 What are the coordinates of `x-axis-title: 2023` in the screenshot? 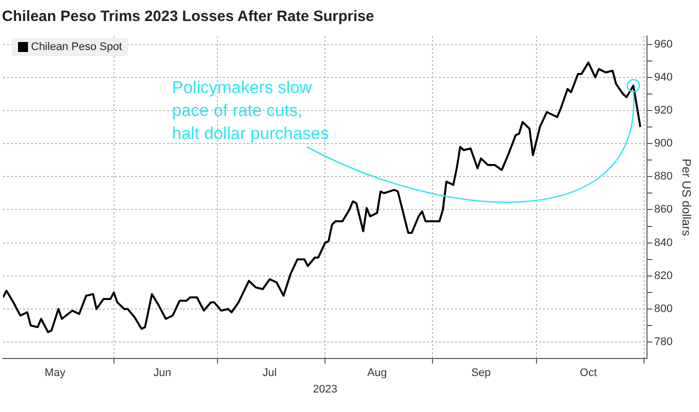 It's located at (325, 389).